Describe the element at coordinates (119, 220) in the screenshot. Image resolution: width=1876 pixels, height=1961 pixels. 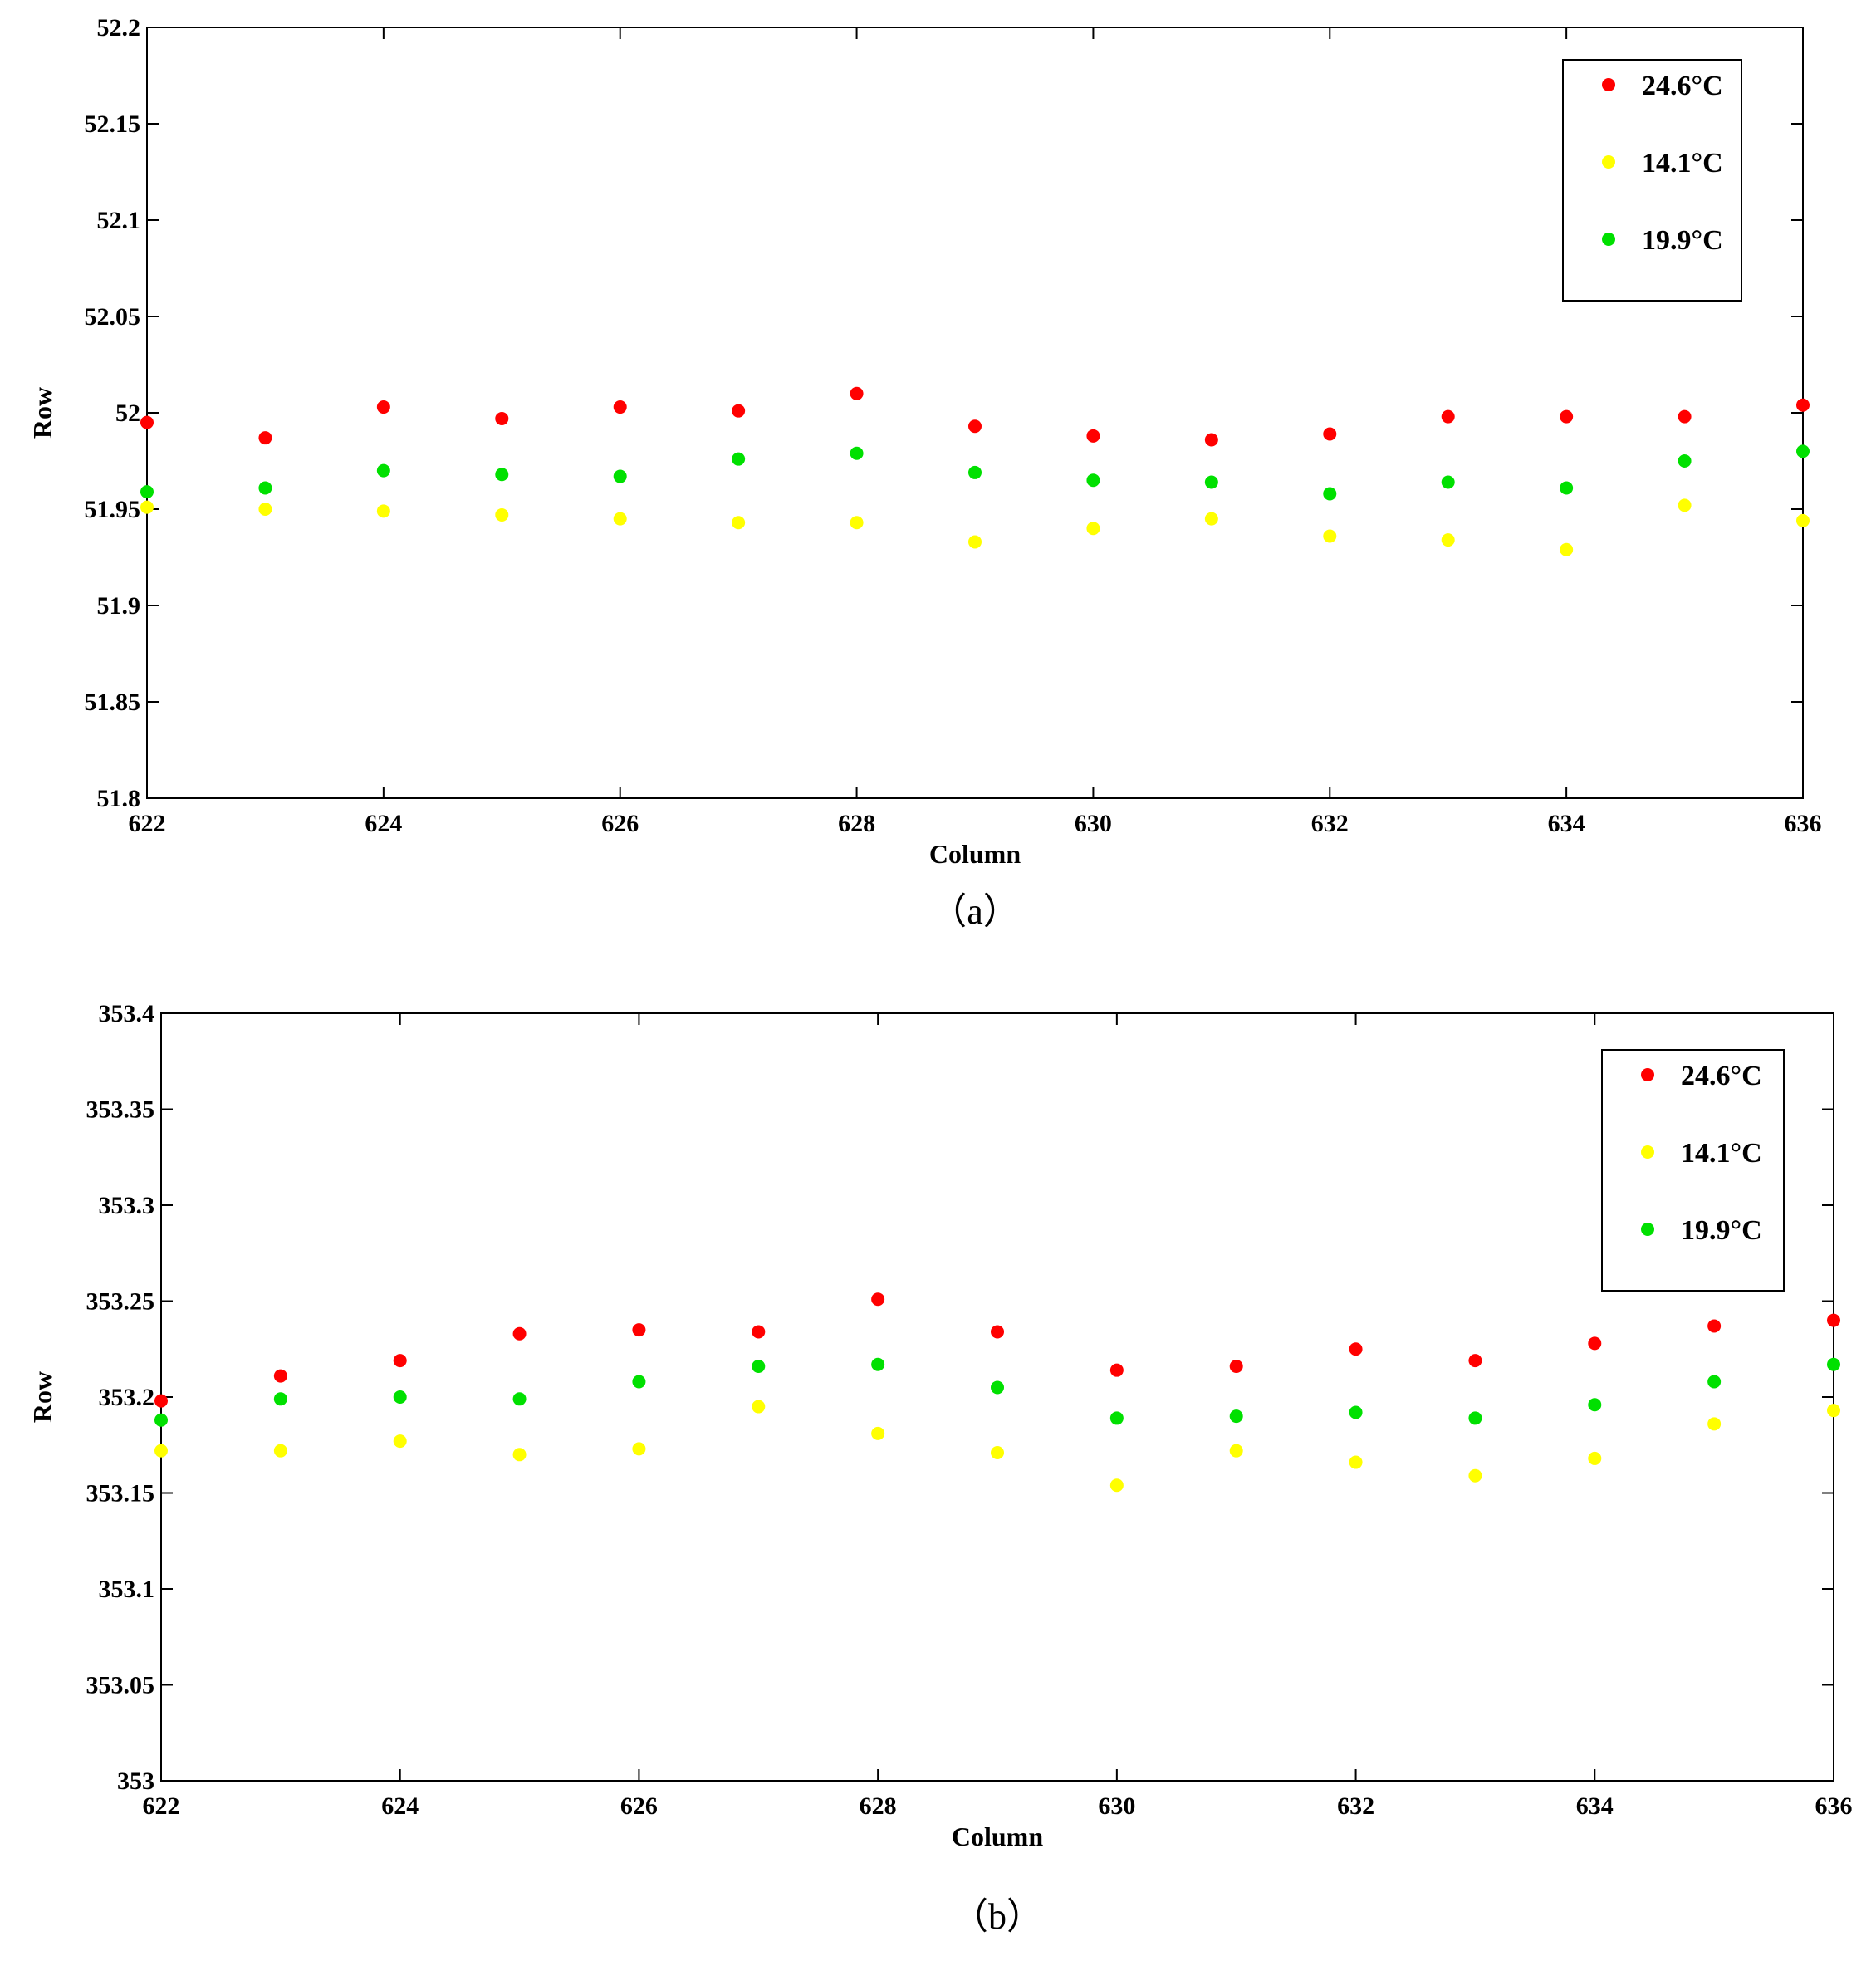
I see `y-tick-label: 52.1` at that location.